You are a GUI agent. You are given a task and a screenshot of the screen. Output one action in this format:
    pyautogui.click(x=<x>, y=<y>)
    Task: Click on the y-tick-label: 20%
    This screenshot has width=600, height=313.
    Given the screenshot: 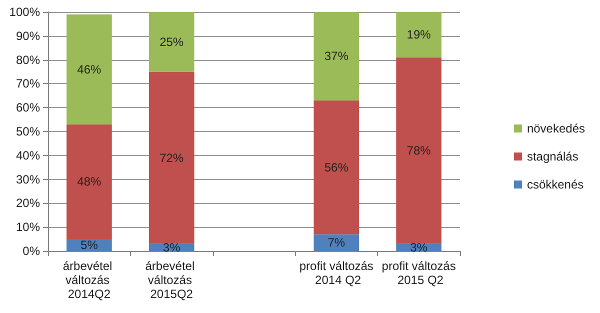 What is the action you would take?
    pyautogui.click(x=28, y=203)
    